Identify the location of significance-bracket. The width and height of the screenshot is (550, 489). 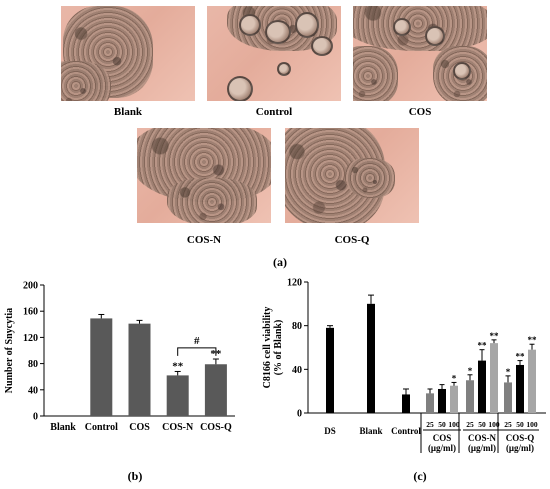
(197, 351).